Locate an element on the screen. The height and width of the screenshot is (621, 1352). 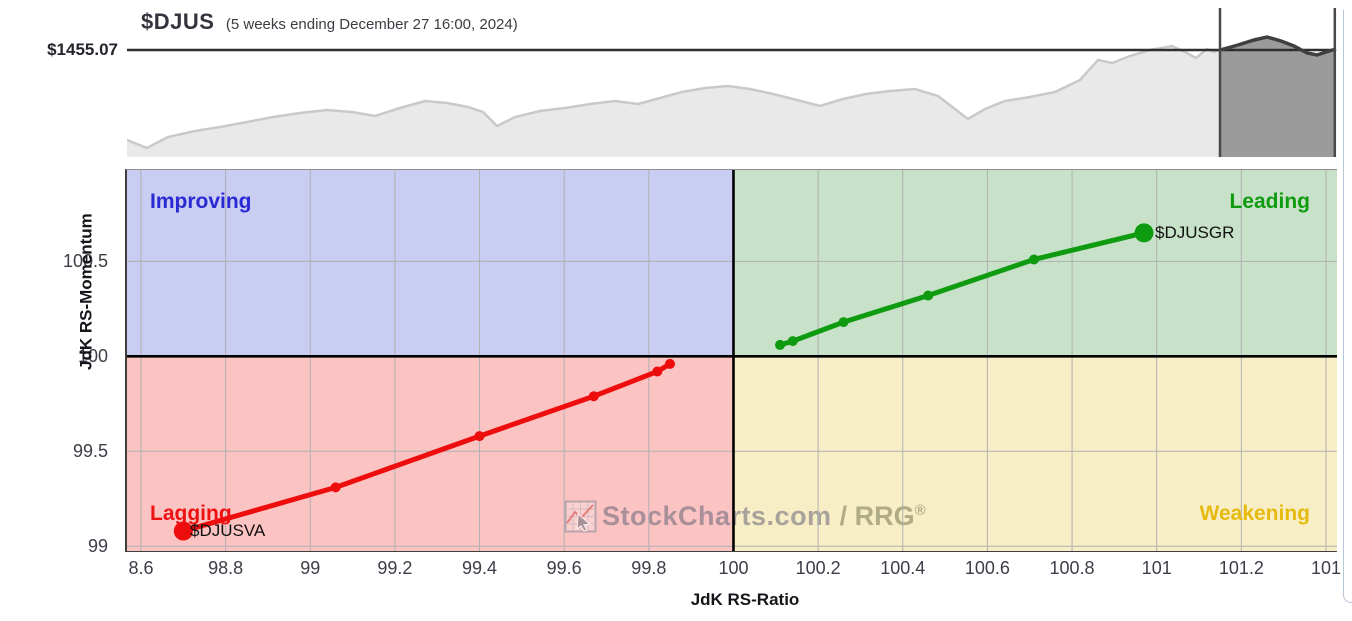
price-area-fill is located at coordinates (673, 101).